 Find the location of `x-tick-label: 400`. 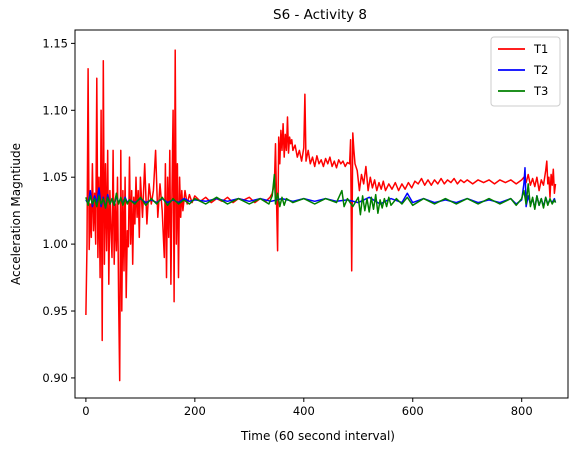

x-tick-label: 400 is located at coordinates (304, 411).